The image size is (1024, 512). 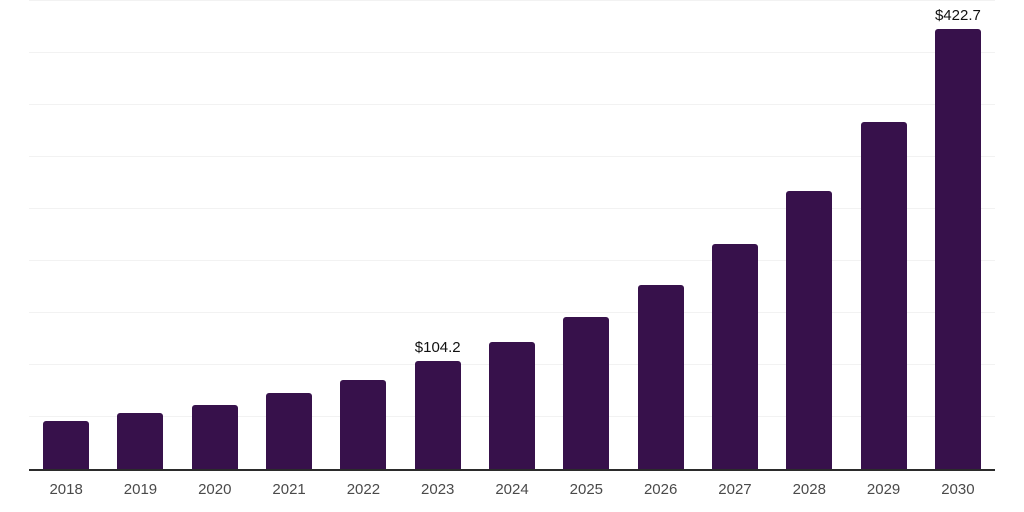 I want to click on x-axis-tick-label: 2029, so click(x=883, y=489).